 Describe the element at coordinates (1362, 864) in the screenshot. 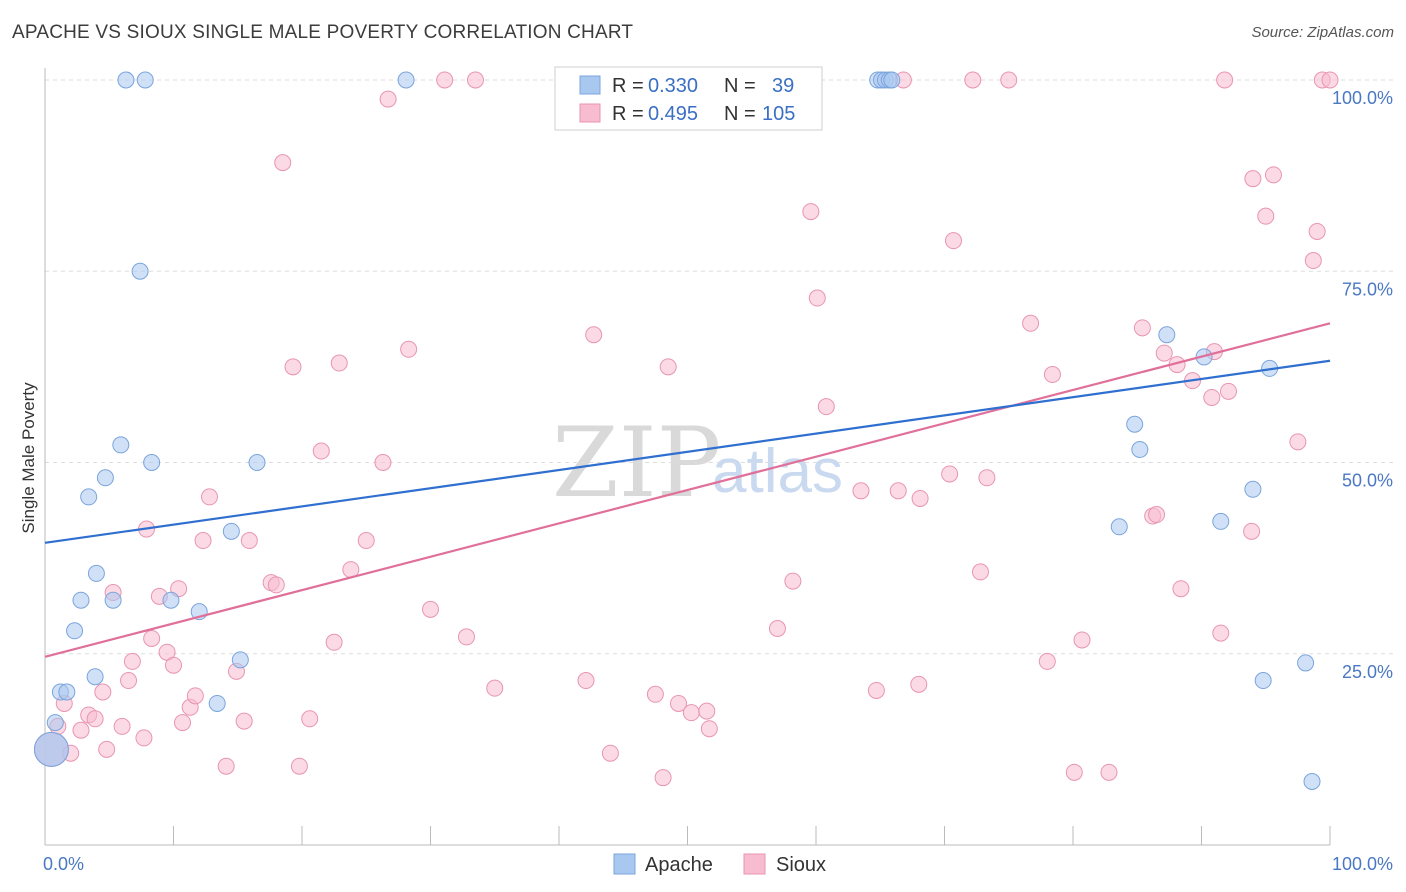

I see `x-tick-label: 100.0%` at that location.